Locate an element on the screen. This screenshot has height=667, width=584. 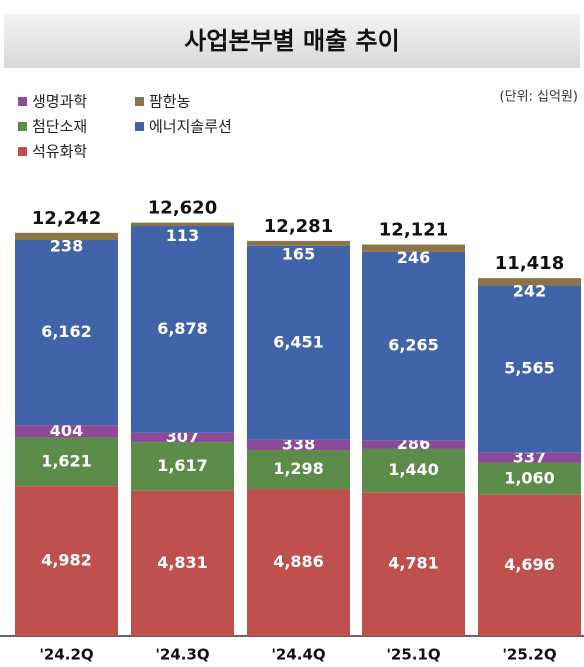
value-label: 242 is located at coordinates (529, 291).